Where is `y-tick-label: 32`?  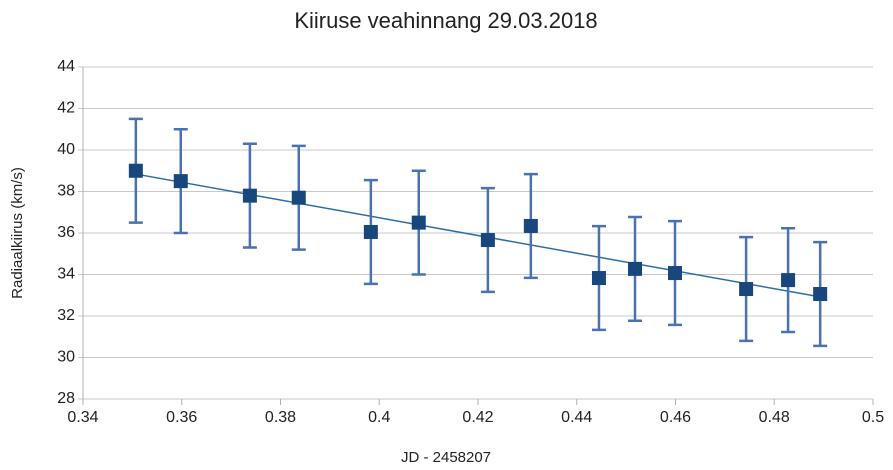
y-tick-label: 32 is located at coordinates (66, 315).